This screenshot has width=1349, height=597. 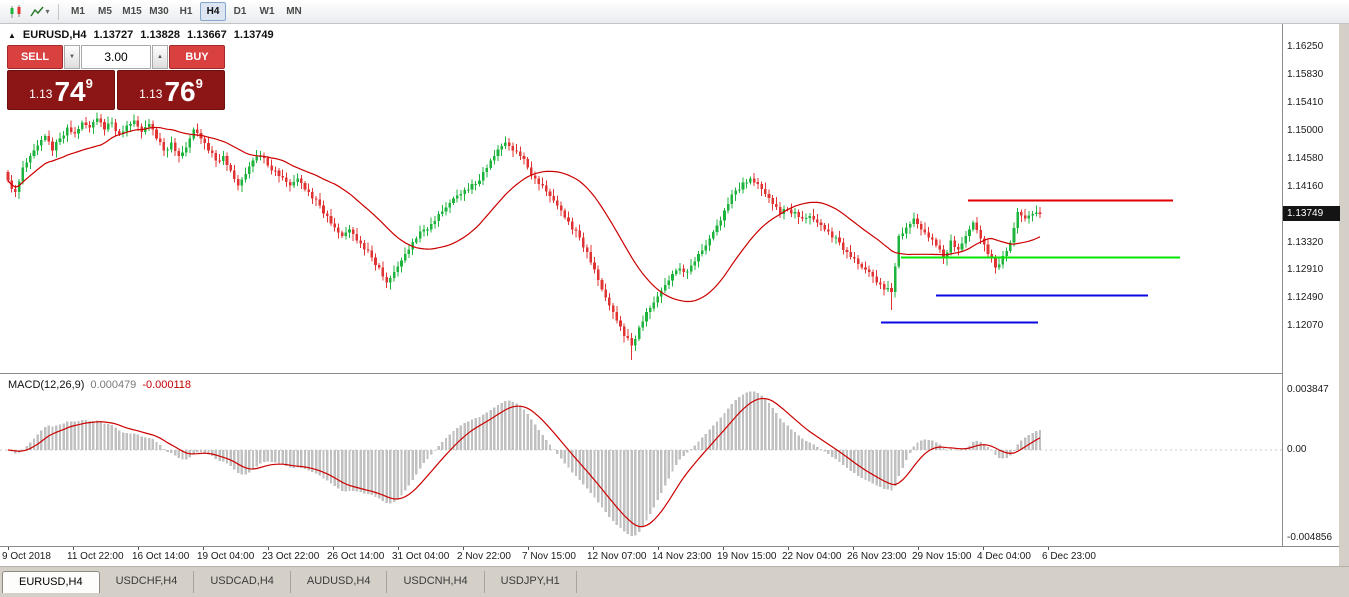 I want to click on timeframe-button-h1: H1, so click(x=186, y=11).